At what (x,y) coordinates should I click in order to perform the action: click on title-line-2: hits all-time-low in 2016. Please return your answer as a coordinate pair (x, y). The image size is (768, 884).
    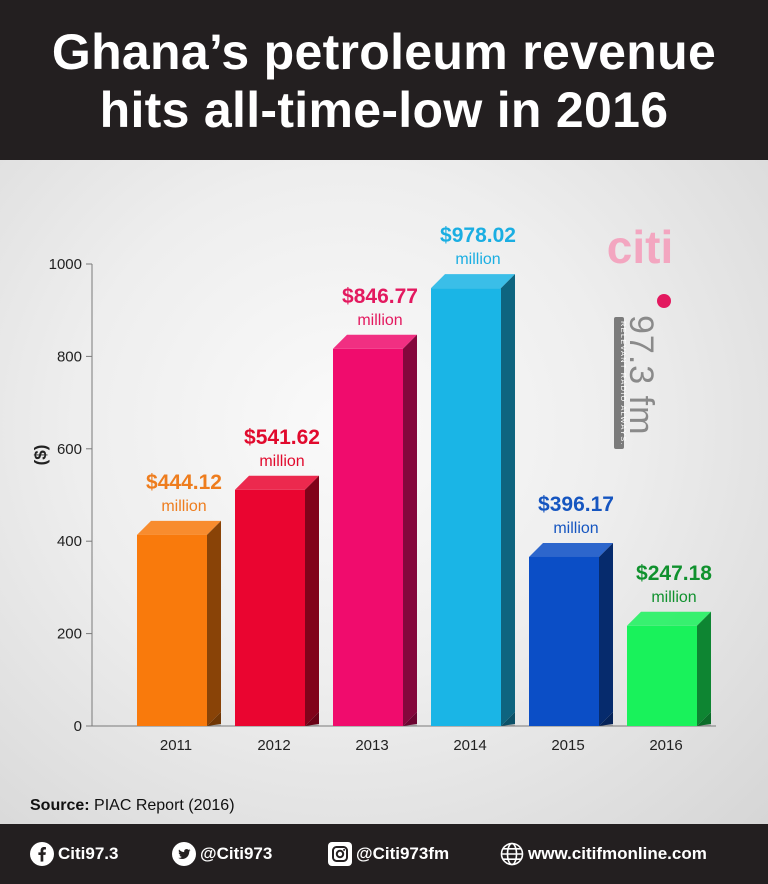
    Looking at the image, I should click on (384, 110).